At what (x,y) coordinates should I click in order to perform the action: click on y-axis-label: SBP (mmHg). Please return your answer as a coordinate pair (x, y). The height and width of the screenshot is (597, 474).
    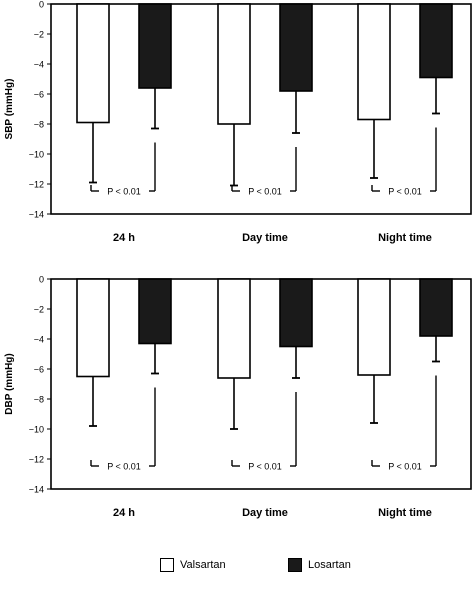
    Looking at the image, I should click on (9, 109).